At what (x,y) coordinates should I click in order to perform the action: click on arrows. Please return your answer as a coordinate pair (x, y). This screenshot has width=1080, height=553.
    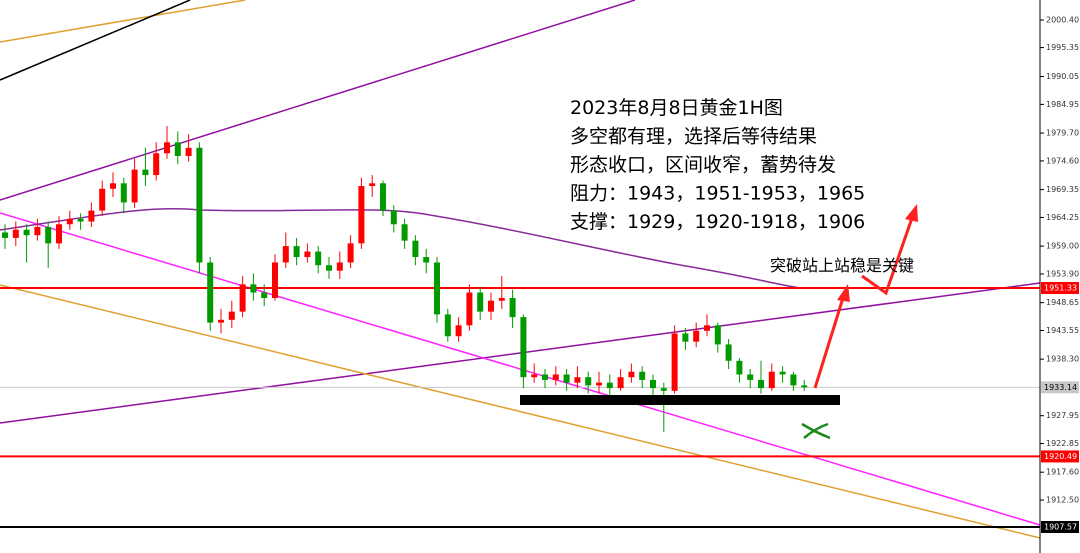
    Looking at the image, I should click on (865, 296).